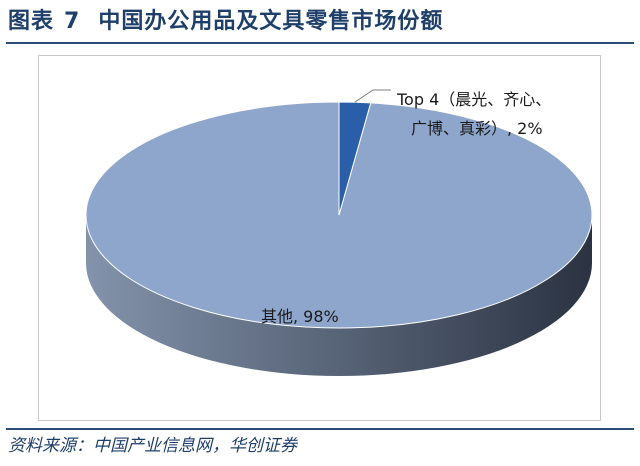 The height and width of the screenshot is (466, 640). Describe the element at coordinates (300, 316) in the screenshot. I see `others-label: 其他, 98%` at that location.